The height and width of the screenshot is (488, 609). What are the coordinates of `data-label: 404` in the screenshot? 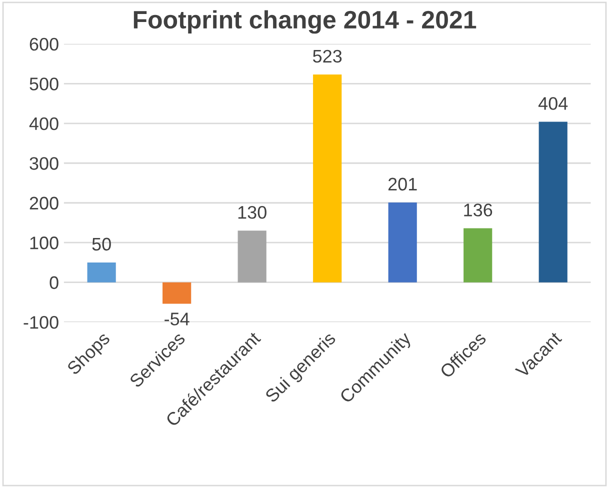 It's located at (553, 103).